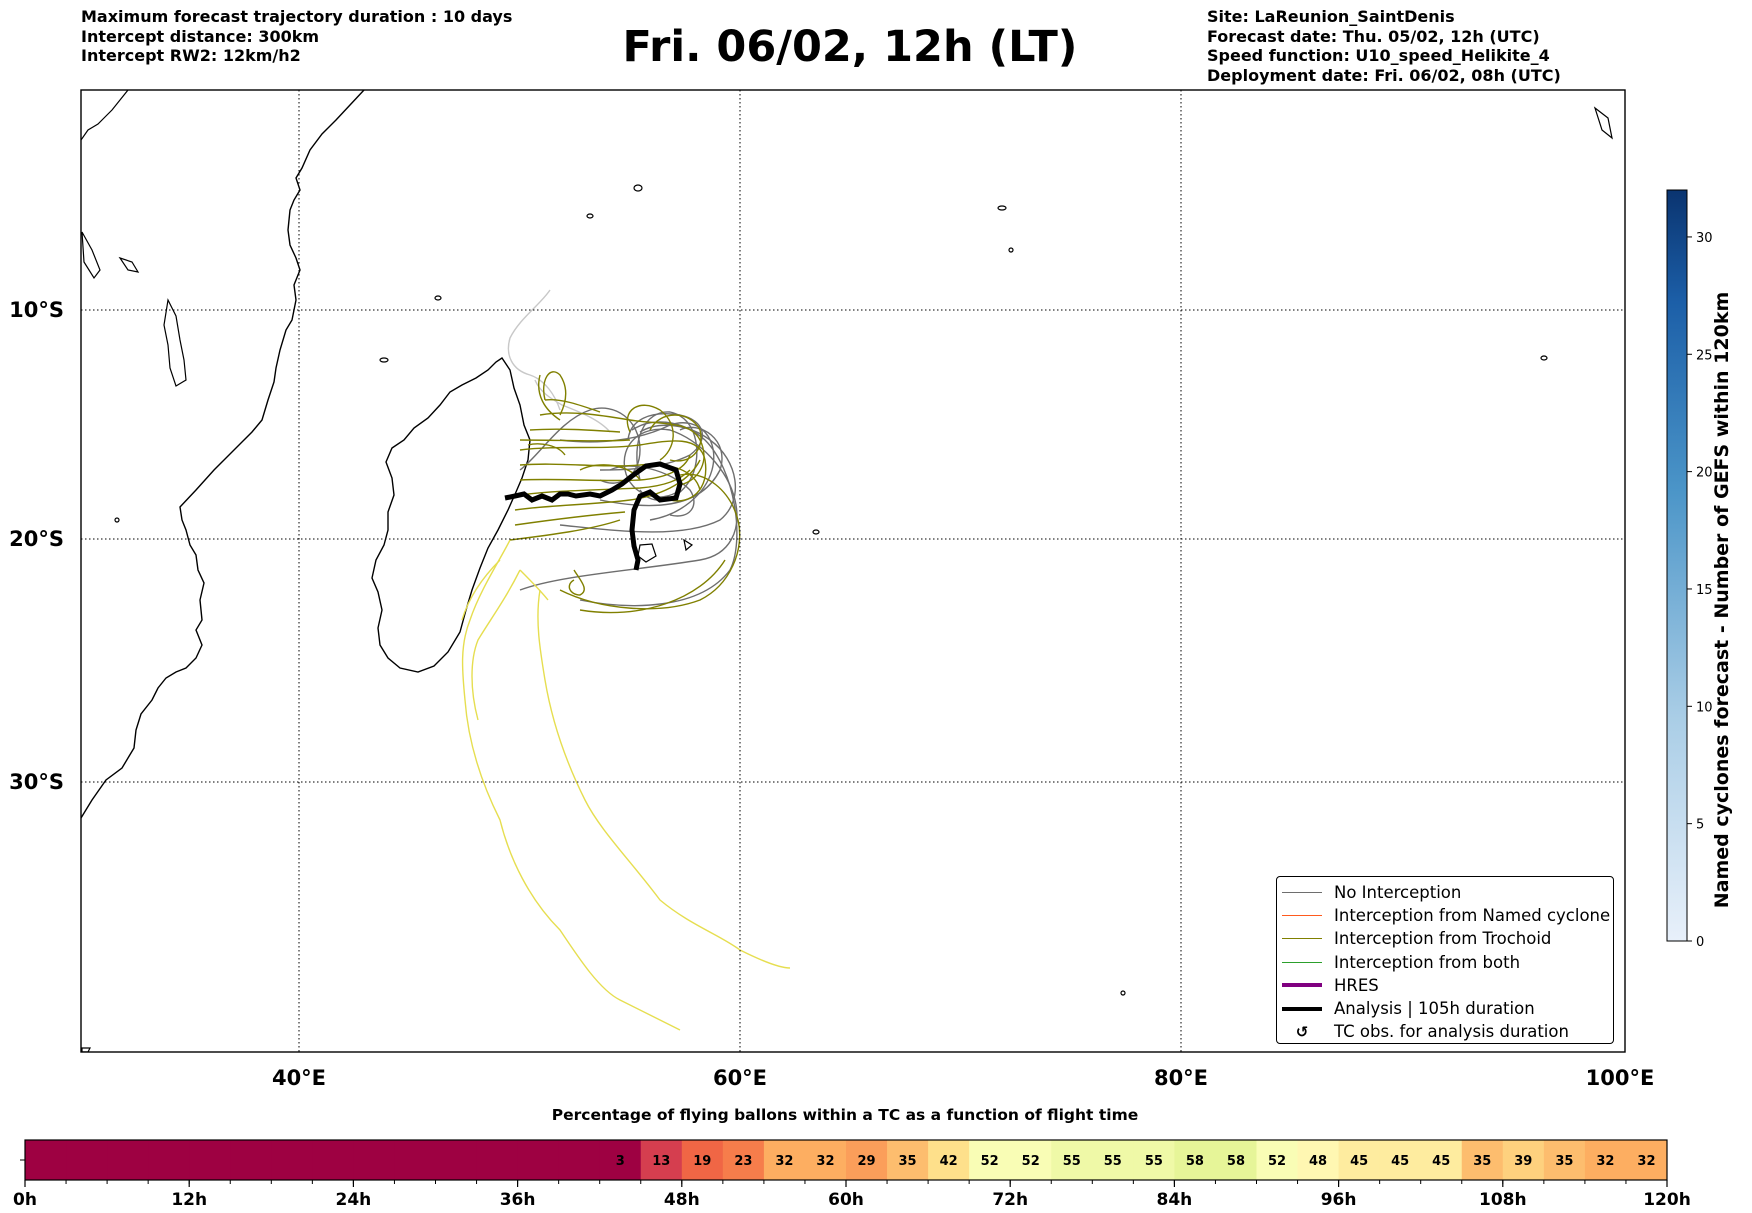 Image resolution: width=1752 pixels, height=1213 pixels. Describe the element at coordinates (518, 1200) in the screenshot. I see `percentage-bar-tick-label: 36h` at that location.